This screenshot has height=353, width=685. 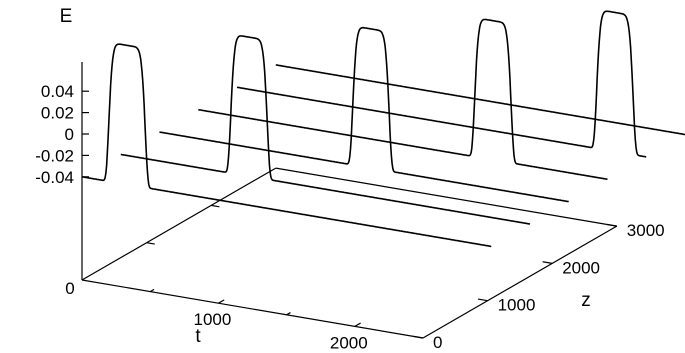 I want to click on t-axis-line, so click(x=252, y=309).